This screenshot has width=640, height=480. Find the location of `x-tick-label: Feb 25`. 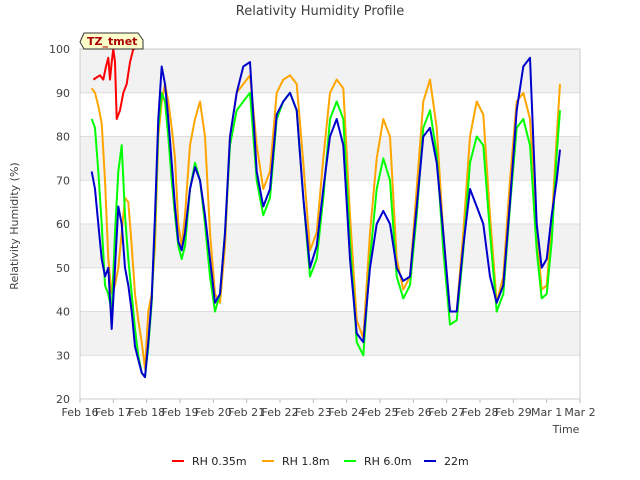

x-tick-label: Feb 25 is located at coordinates (380, 412).